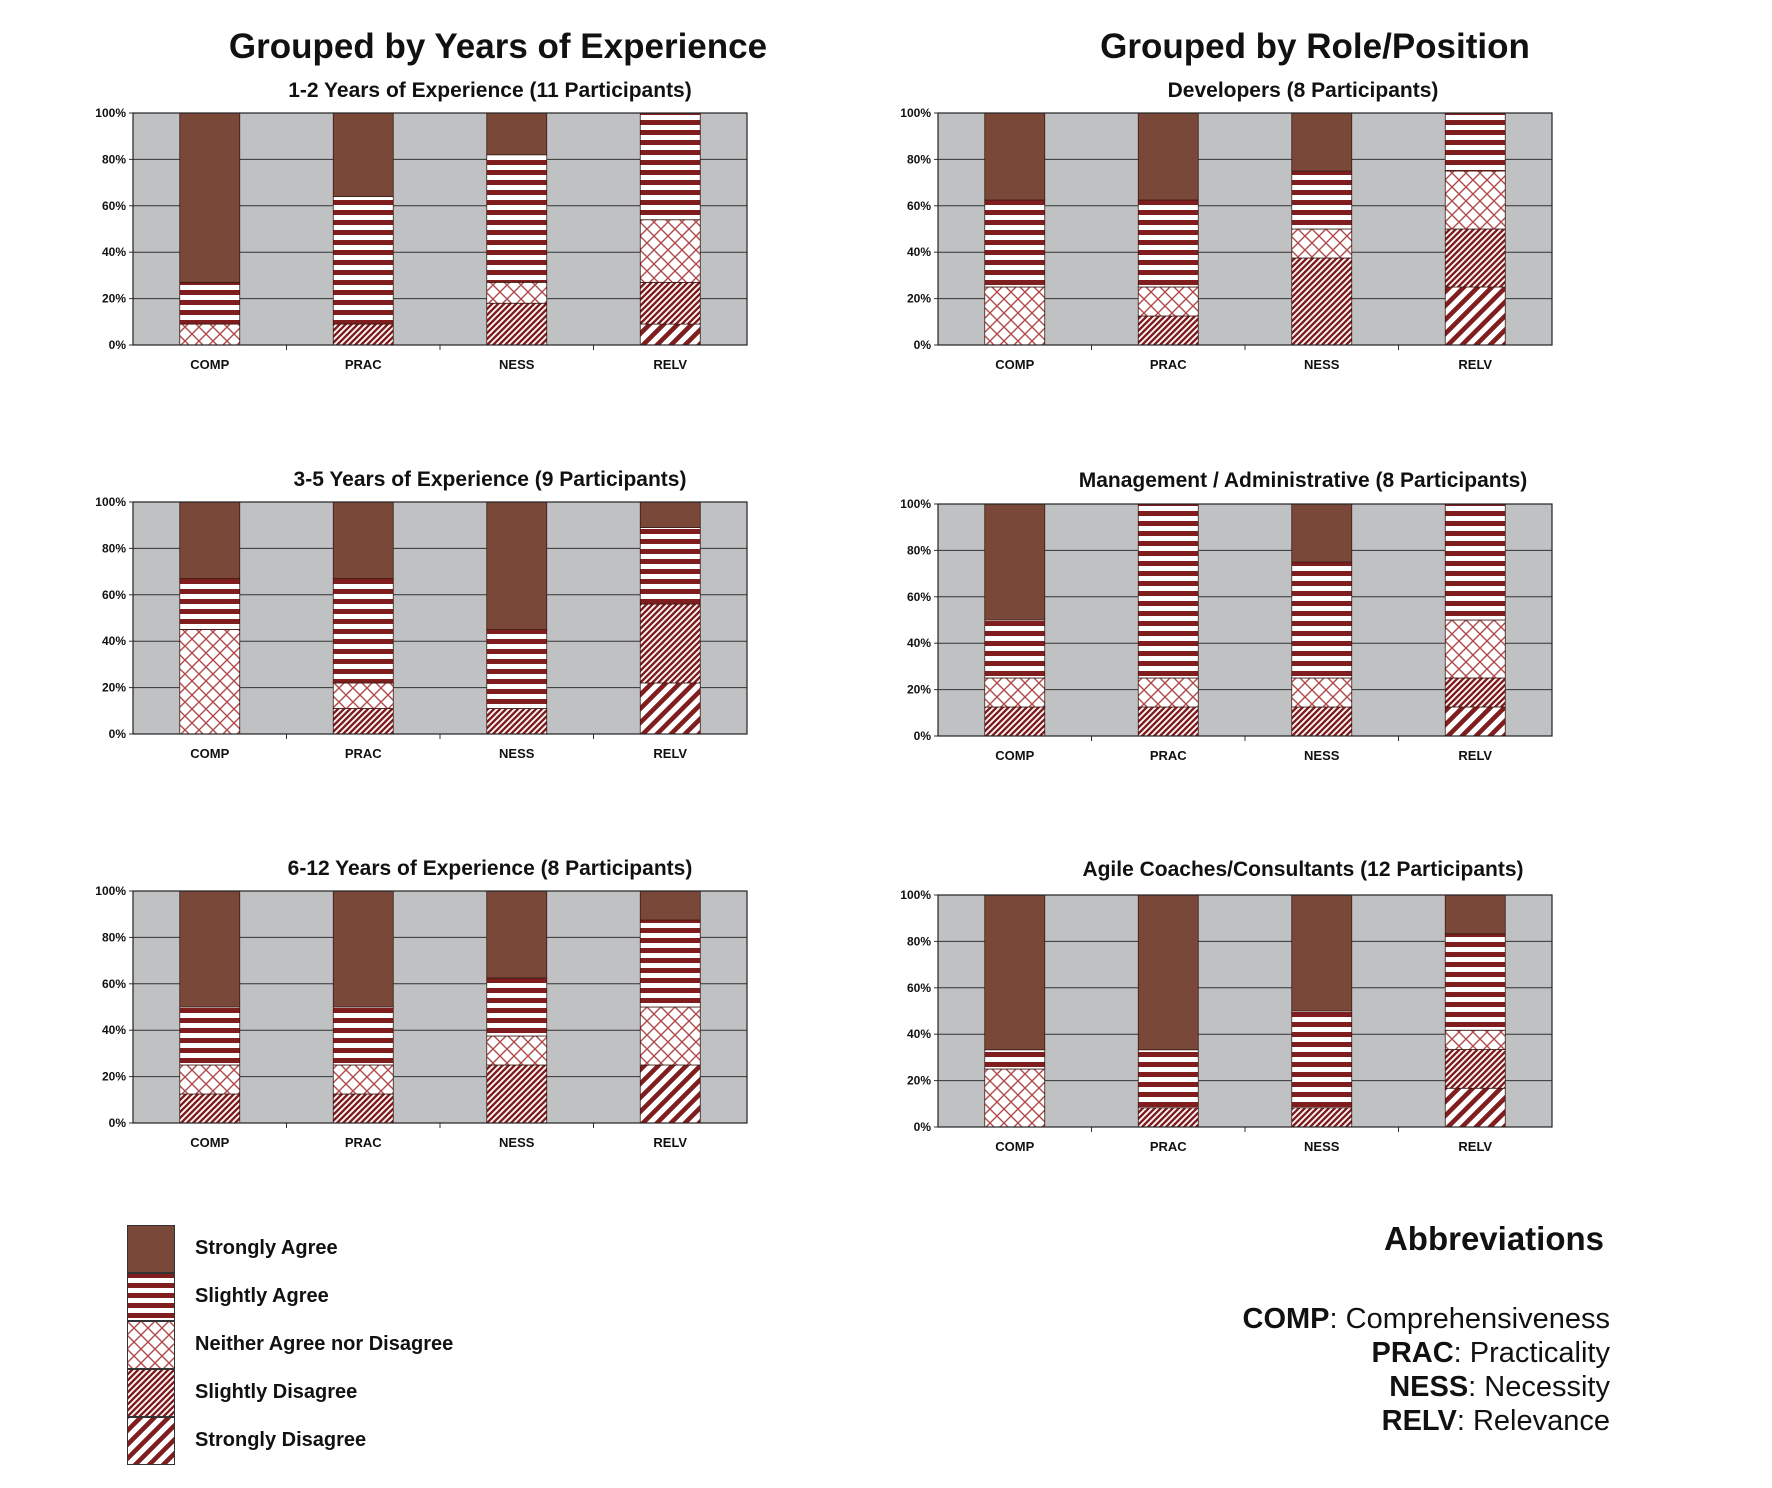 The width and height of the screenshot is (1772, 1488). What do you see at coordinates (151, 1441) in the screenshot?
I see `legend-swatch-strongly-disagree` at bounding box center [151, 1441].